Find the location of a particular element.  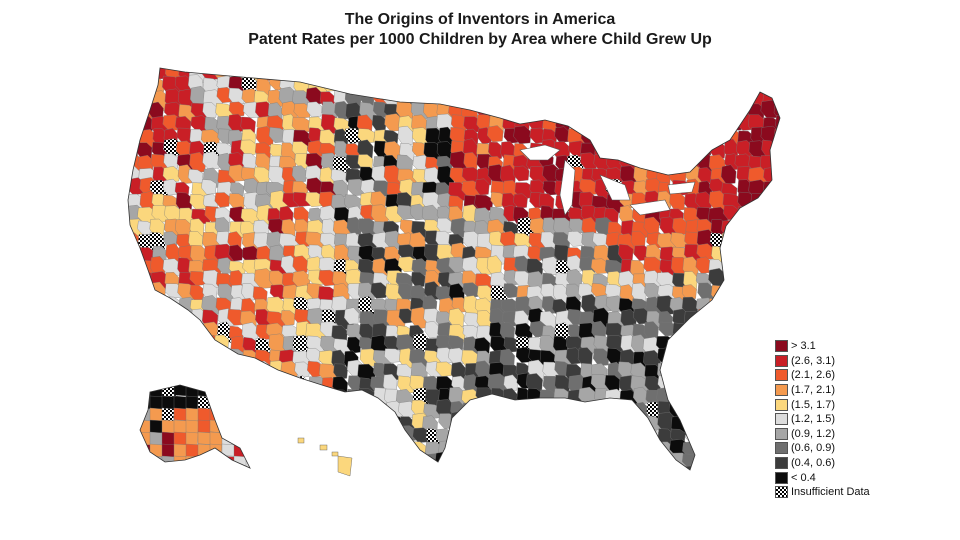

title-line-1: The Origins of Inventors in America is located at coordinates (480, 19).